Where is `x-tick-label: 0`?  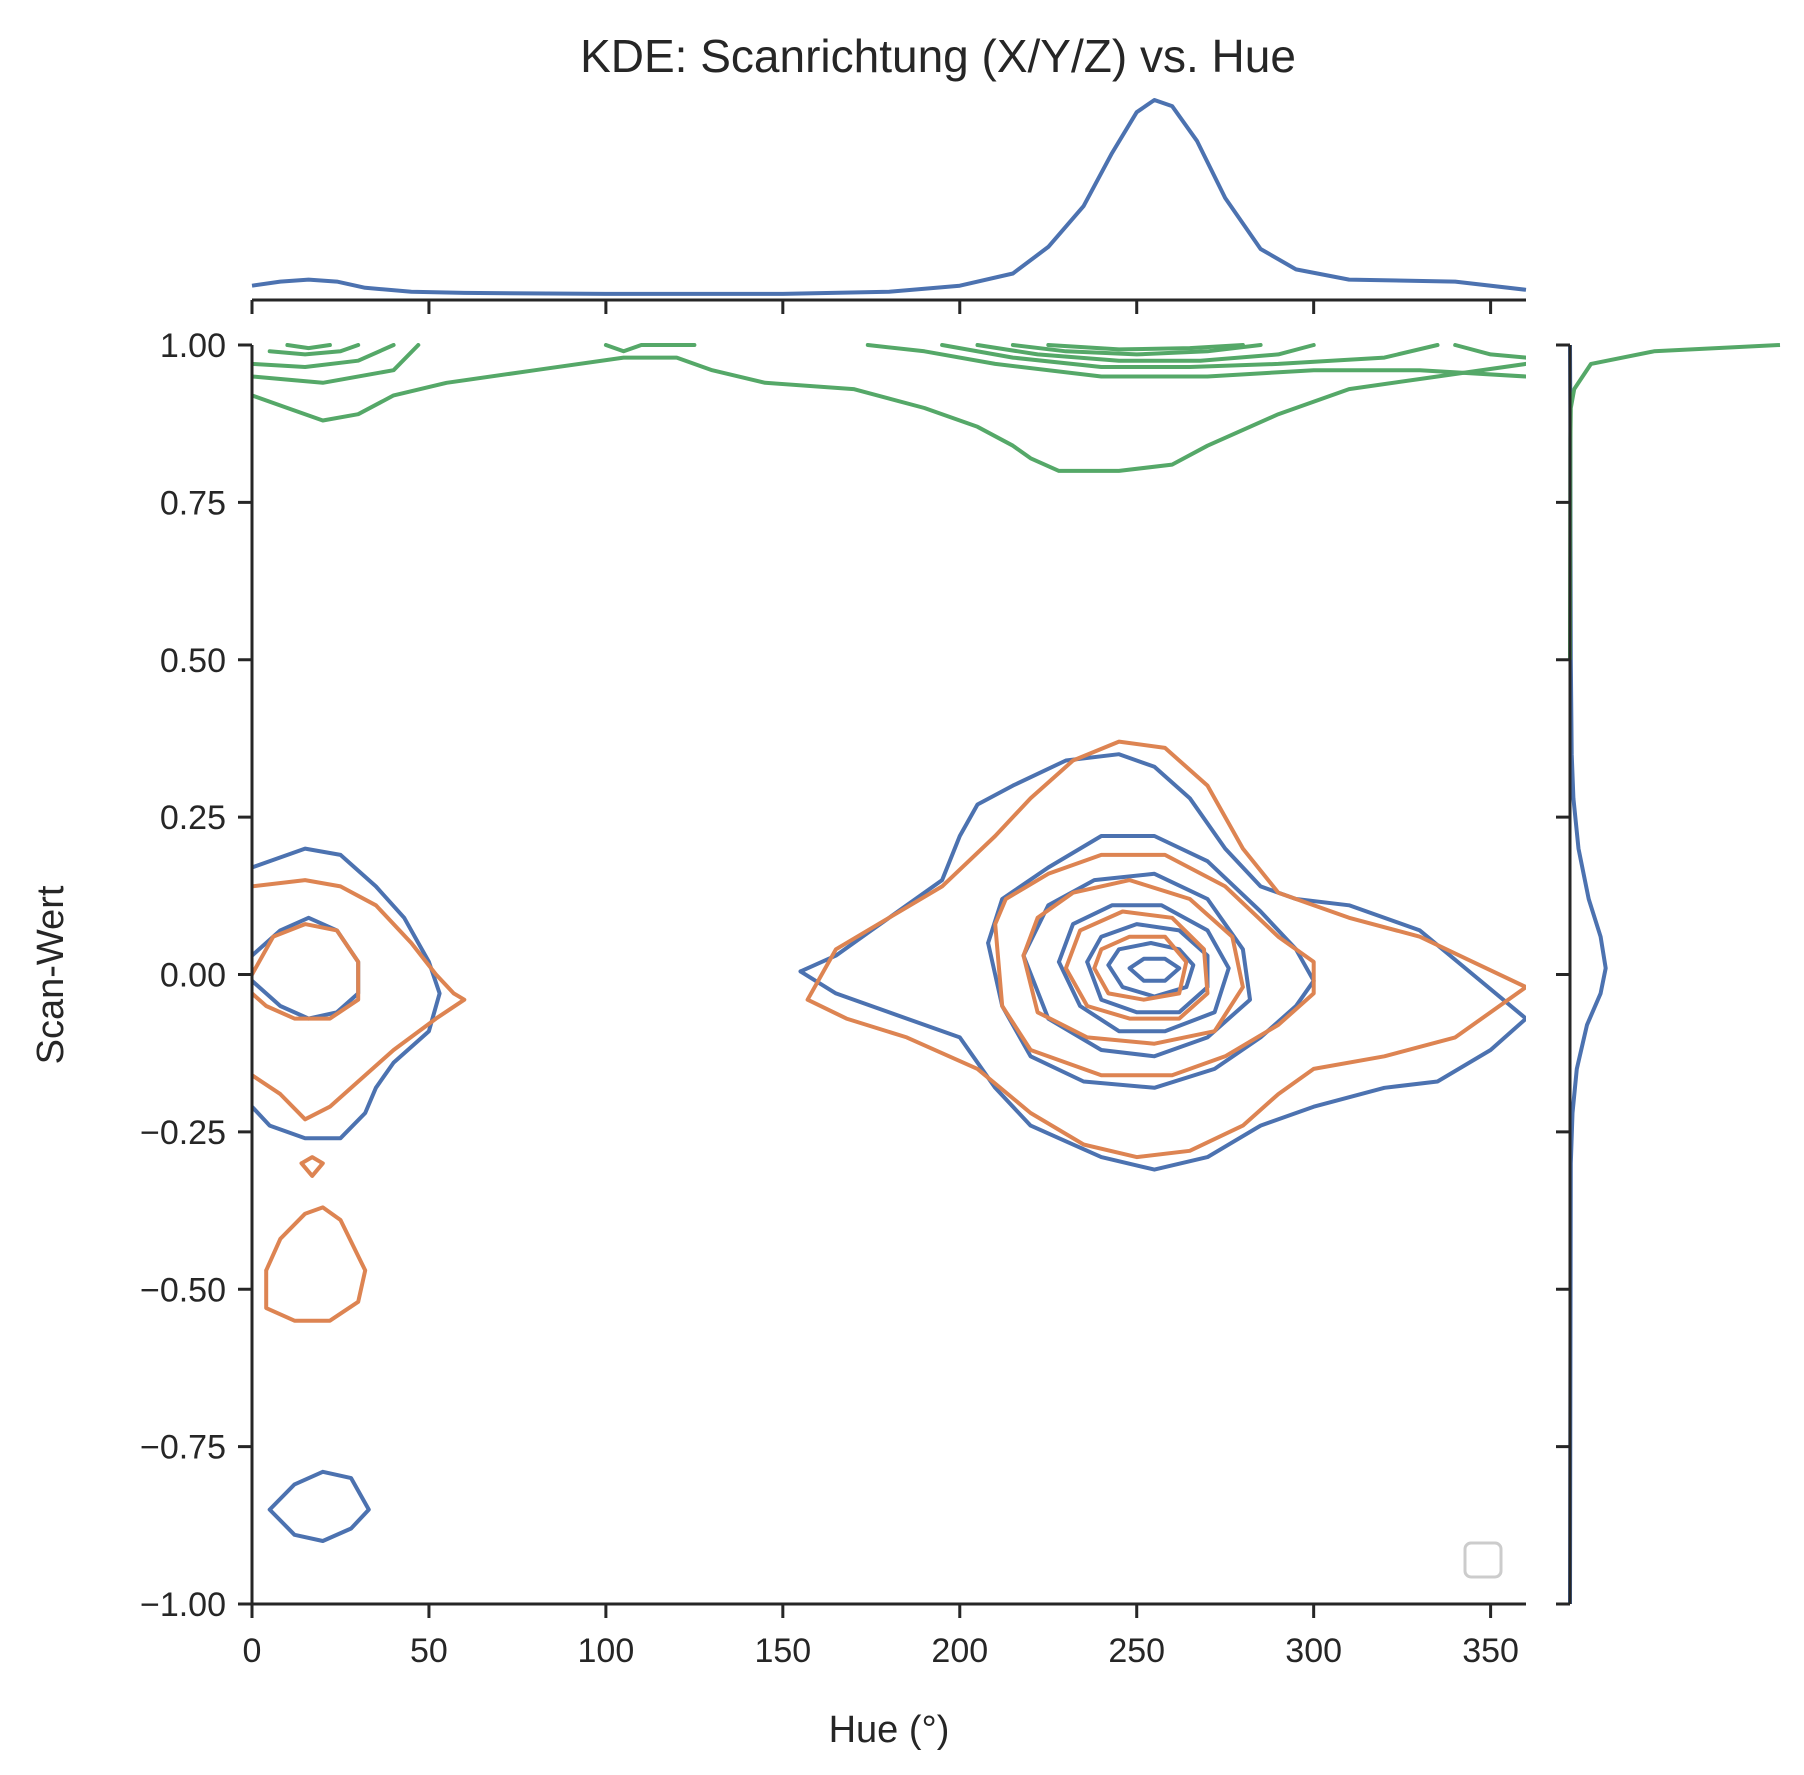
x-tick-label: 0 is located at coordinates (252, 1651).